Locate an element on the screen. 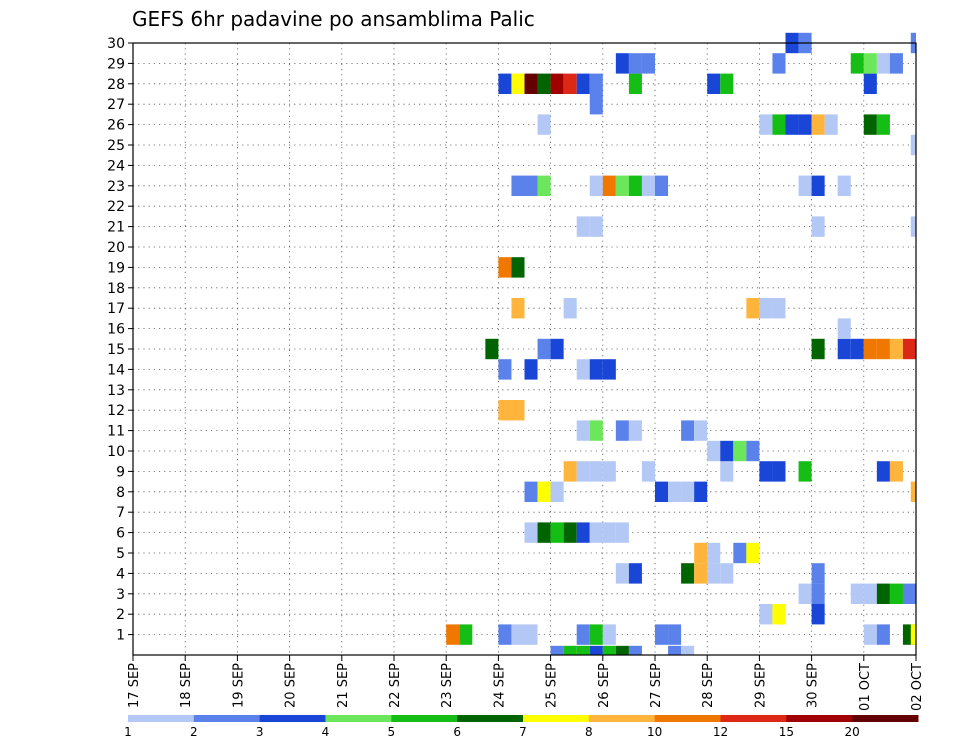 This screenshot has height=742, width=960. y-tick-label: 20 is located at coordinates (116, 248).